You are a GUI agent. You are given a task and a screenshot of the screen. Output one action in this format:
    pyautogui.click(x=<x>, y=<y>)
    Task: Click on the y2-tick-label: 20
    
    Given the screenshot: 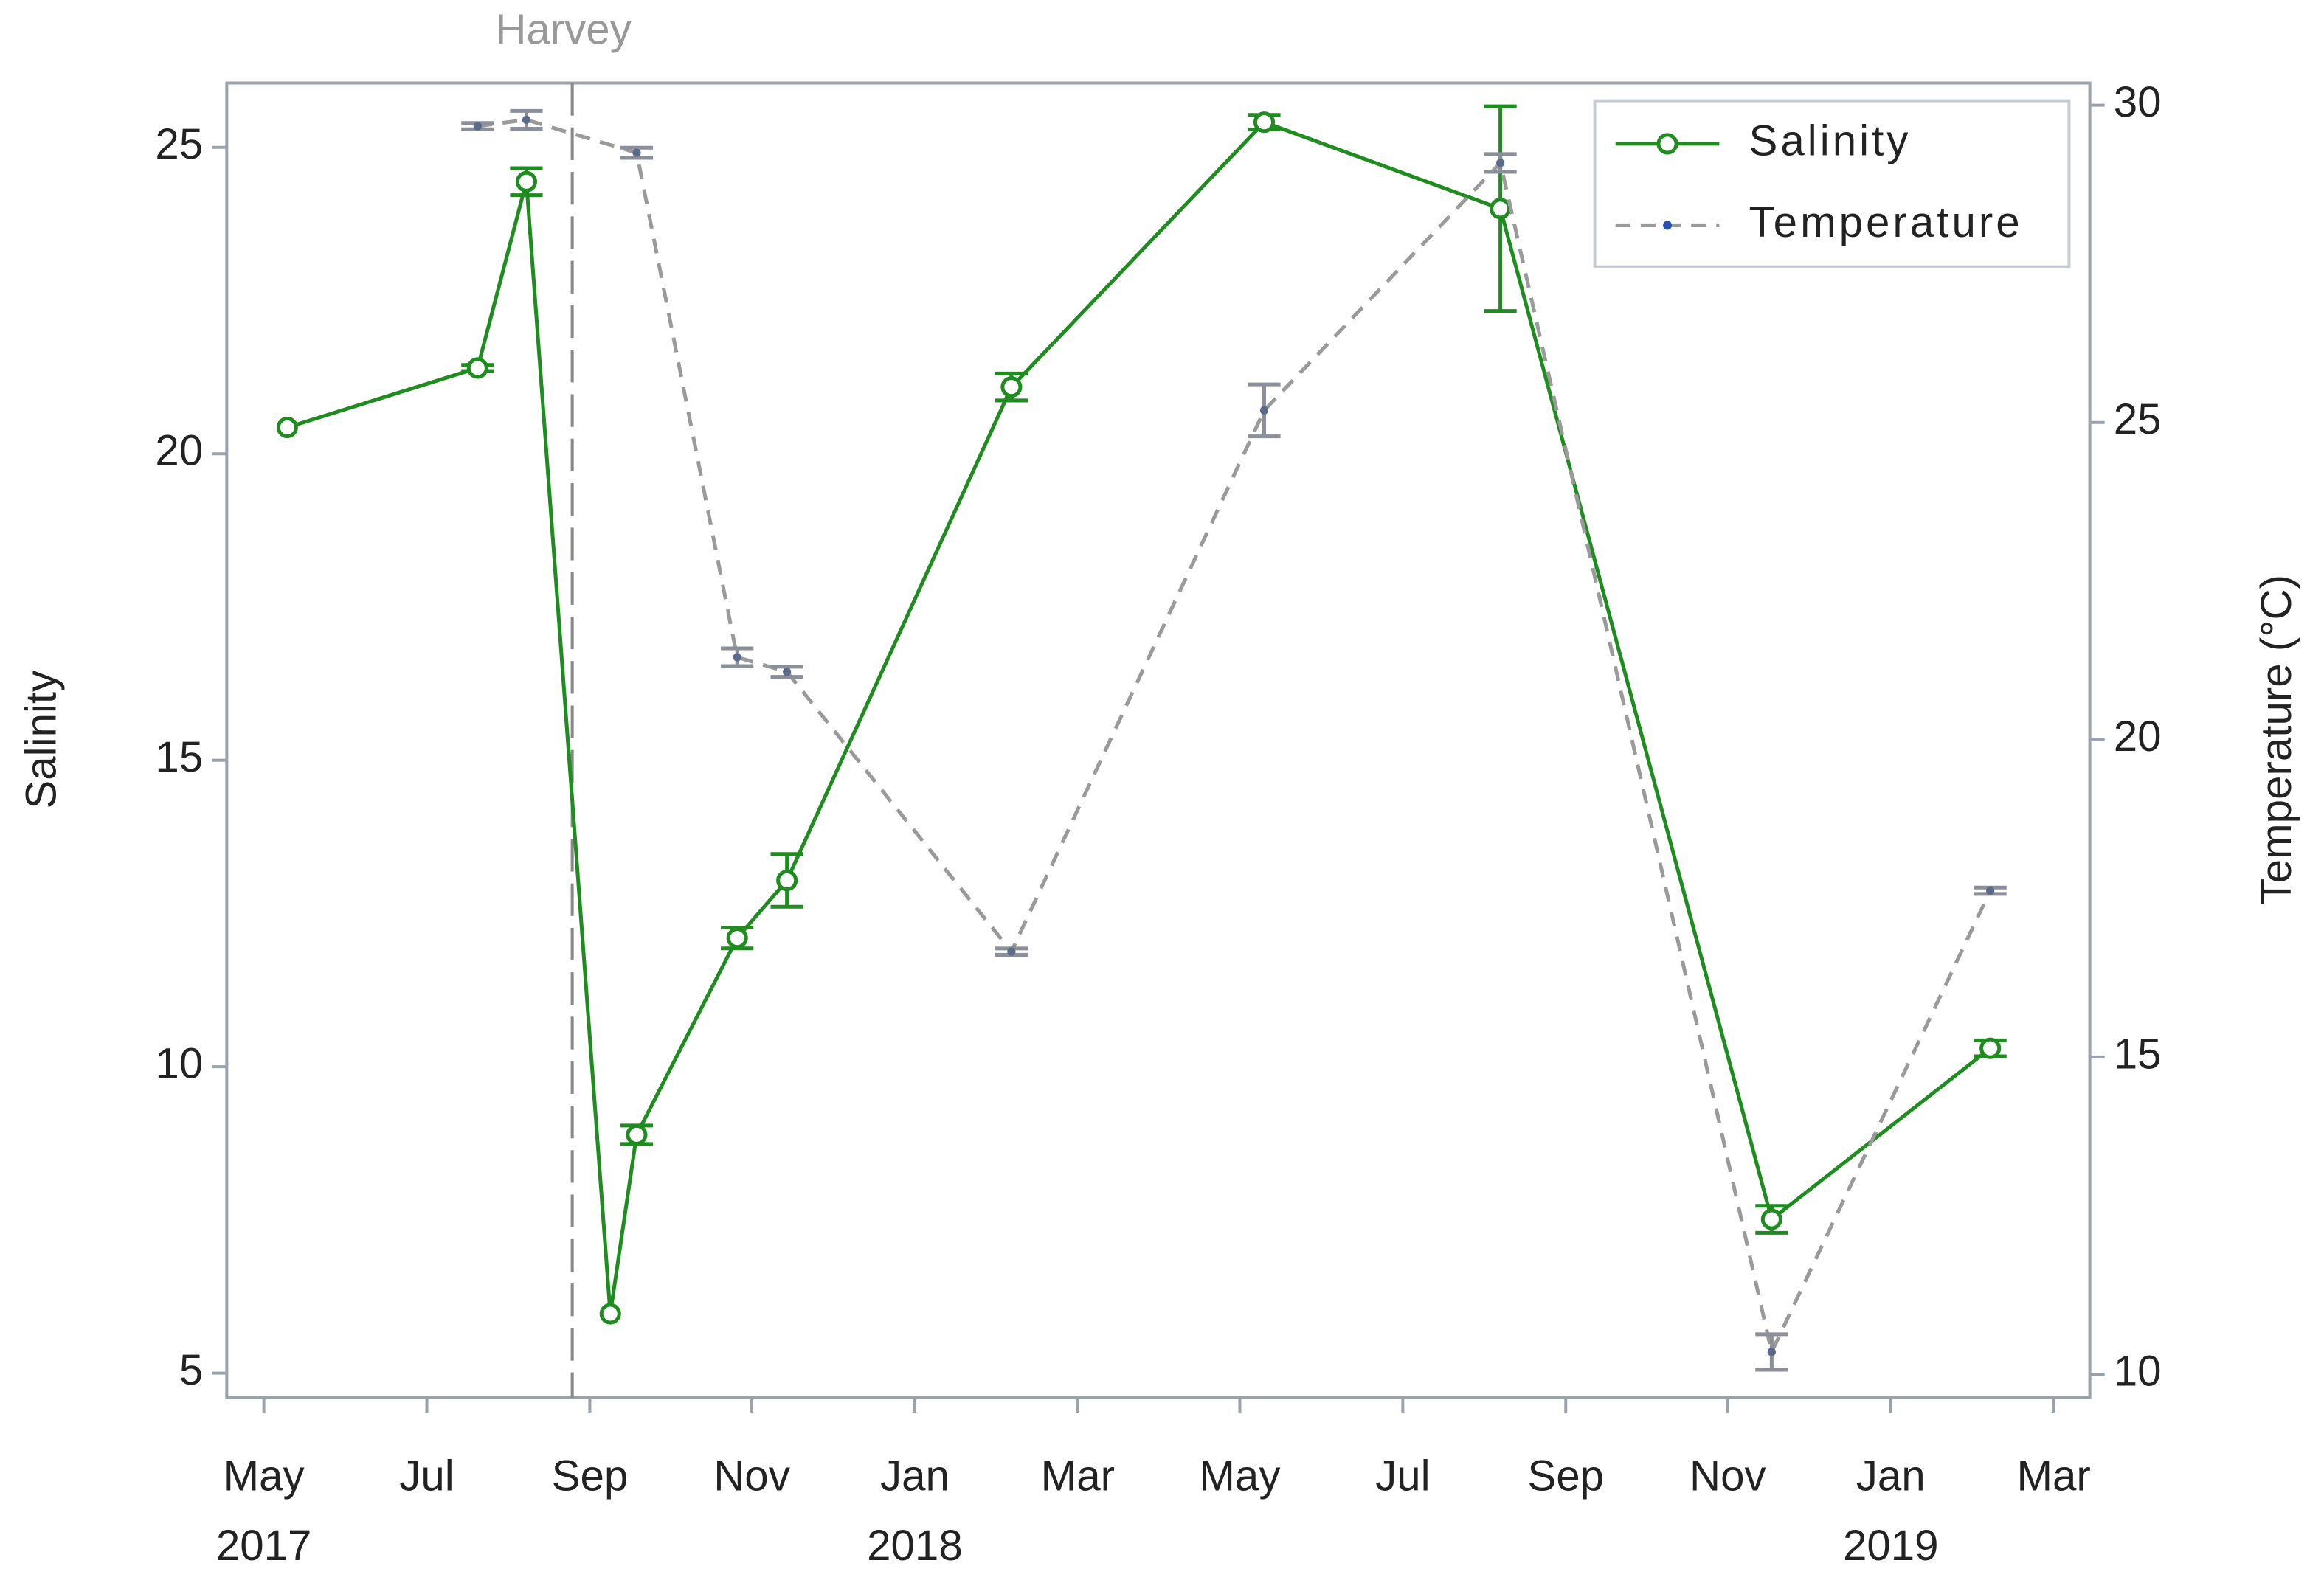 What is the action you would take?
    pyautogui.click(x=2138, y=736)
    